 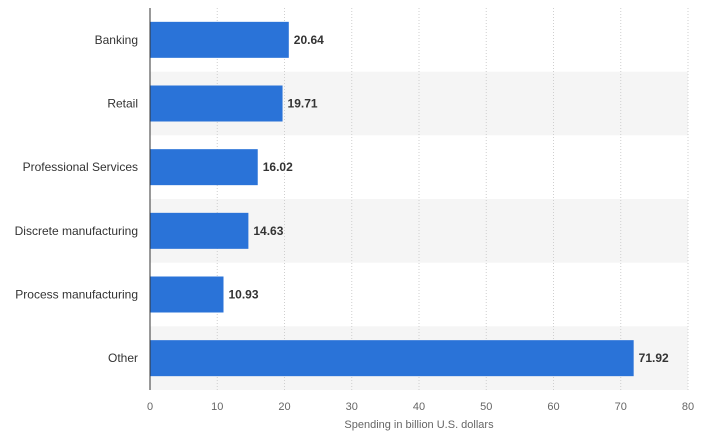 I want to click on x-tick-label: 60, so click(x=553, y=407).